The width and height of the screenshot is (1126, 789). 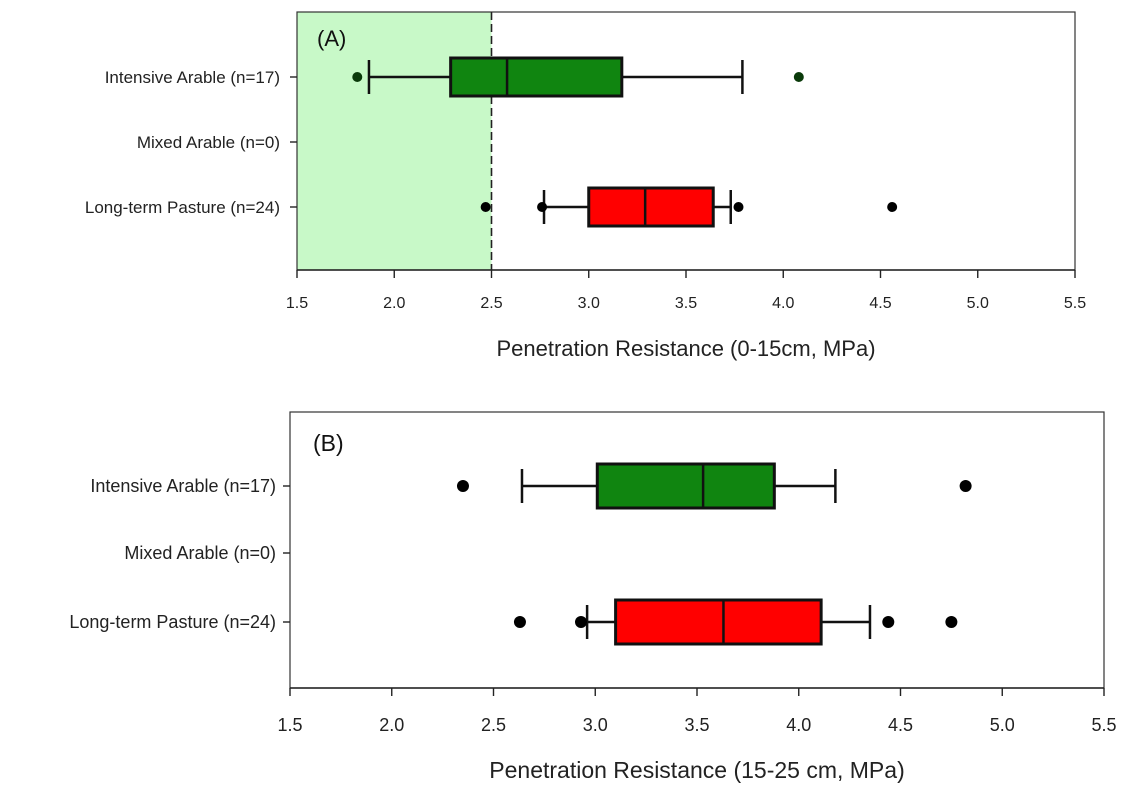 I want to click on panel-label: (A), so click(x=331, y=38).